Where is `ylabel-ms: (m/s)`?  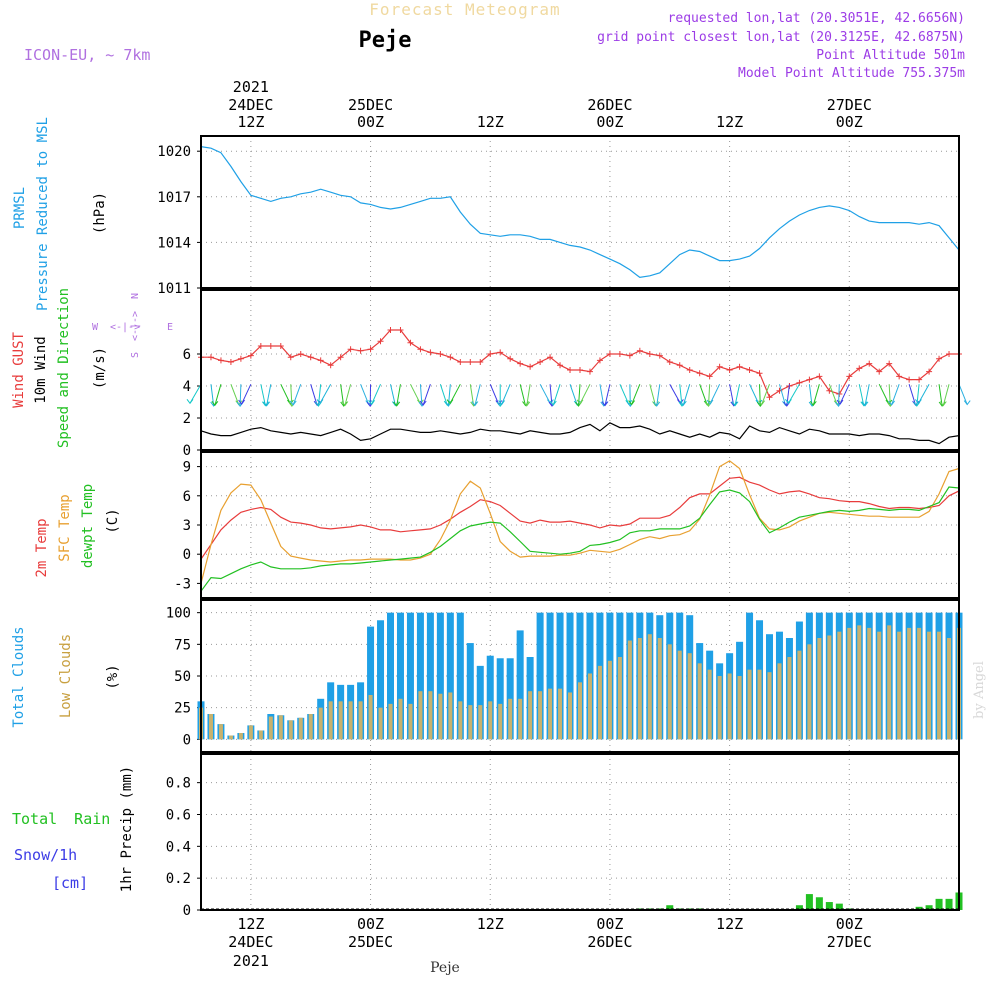 ylabel-ms: (m/s) is located at coordinates (100, 368).